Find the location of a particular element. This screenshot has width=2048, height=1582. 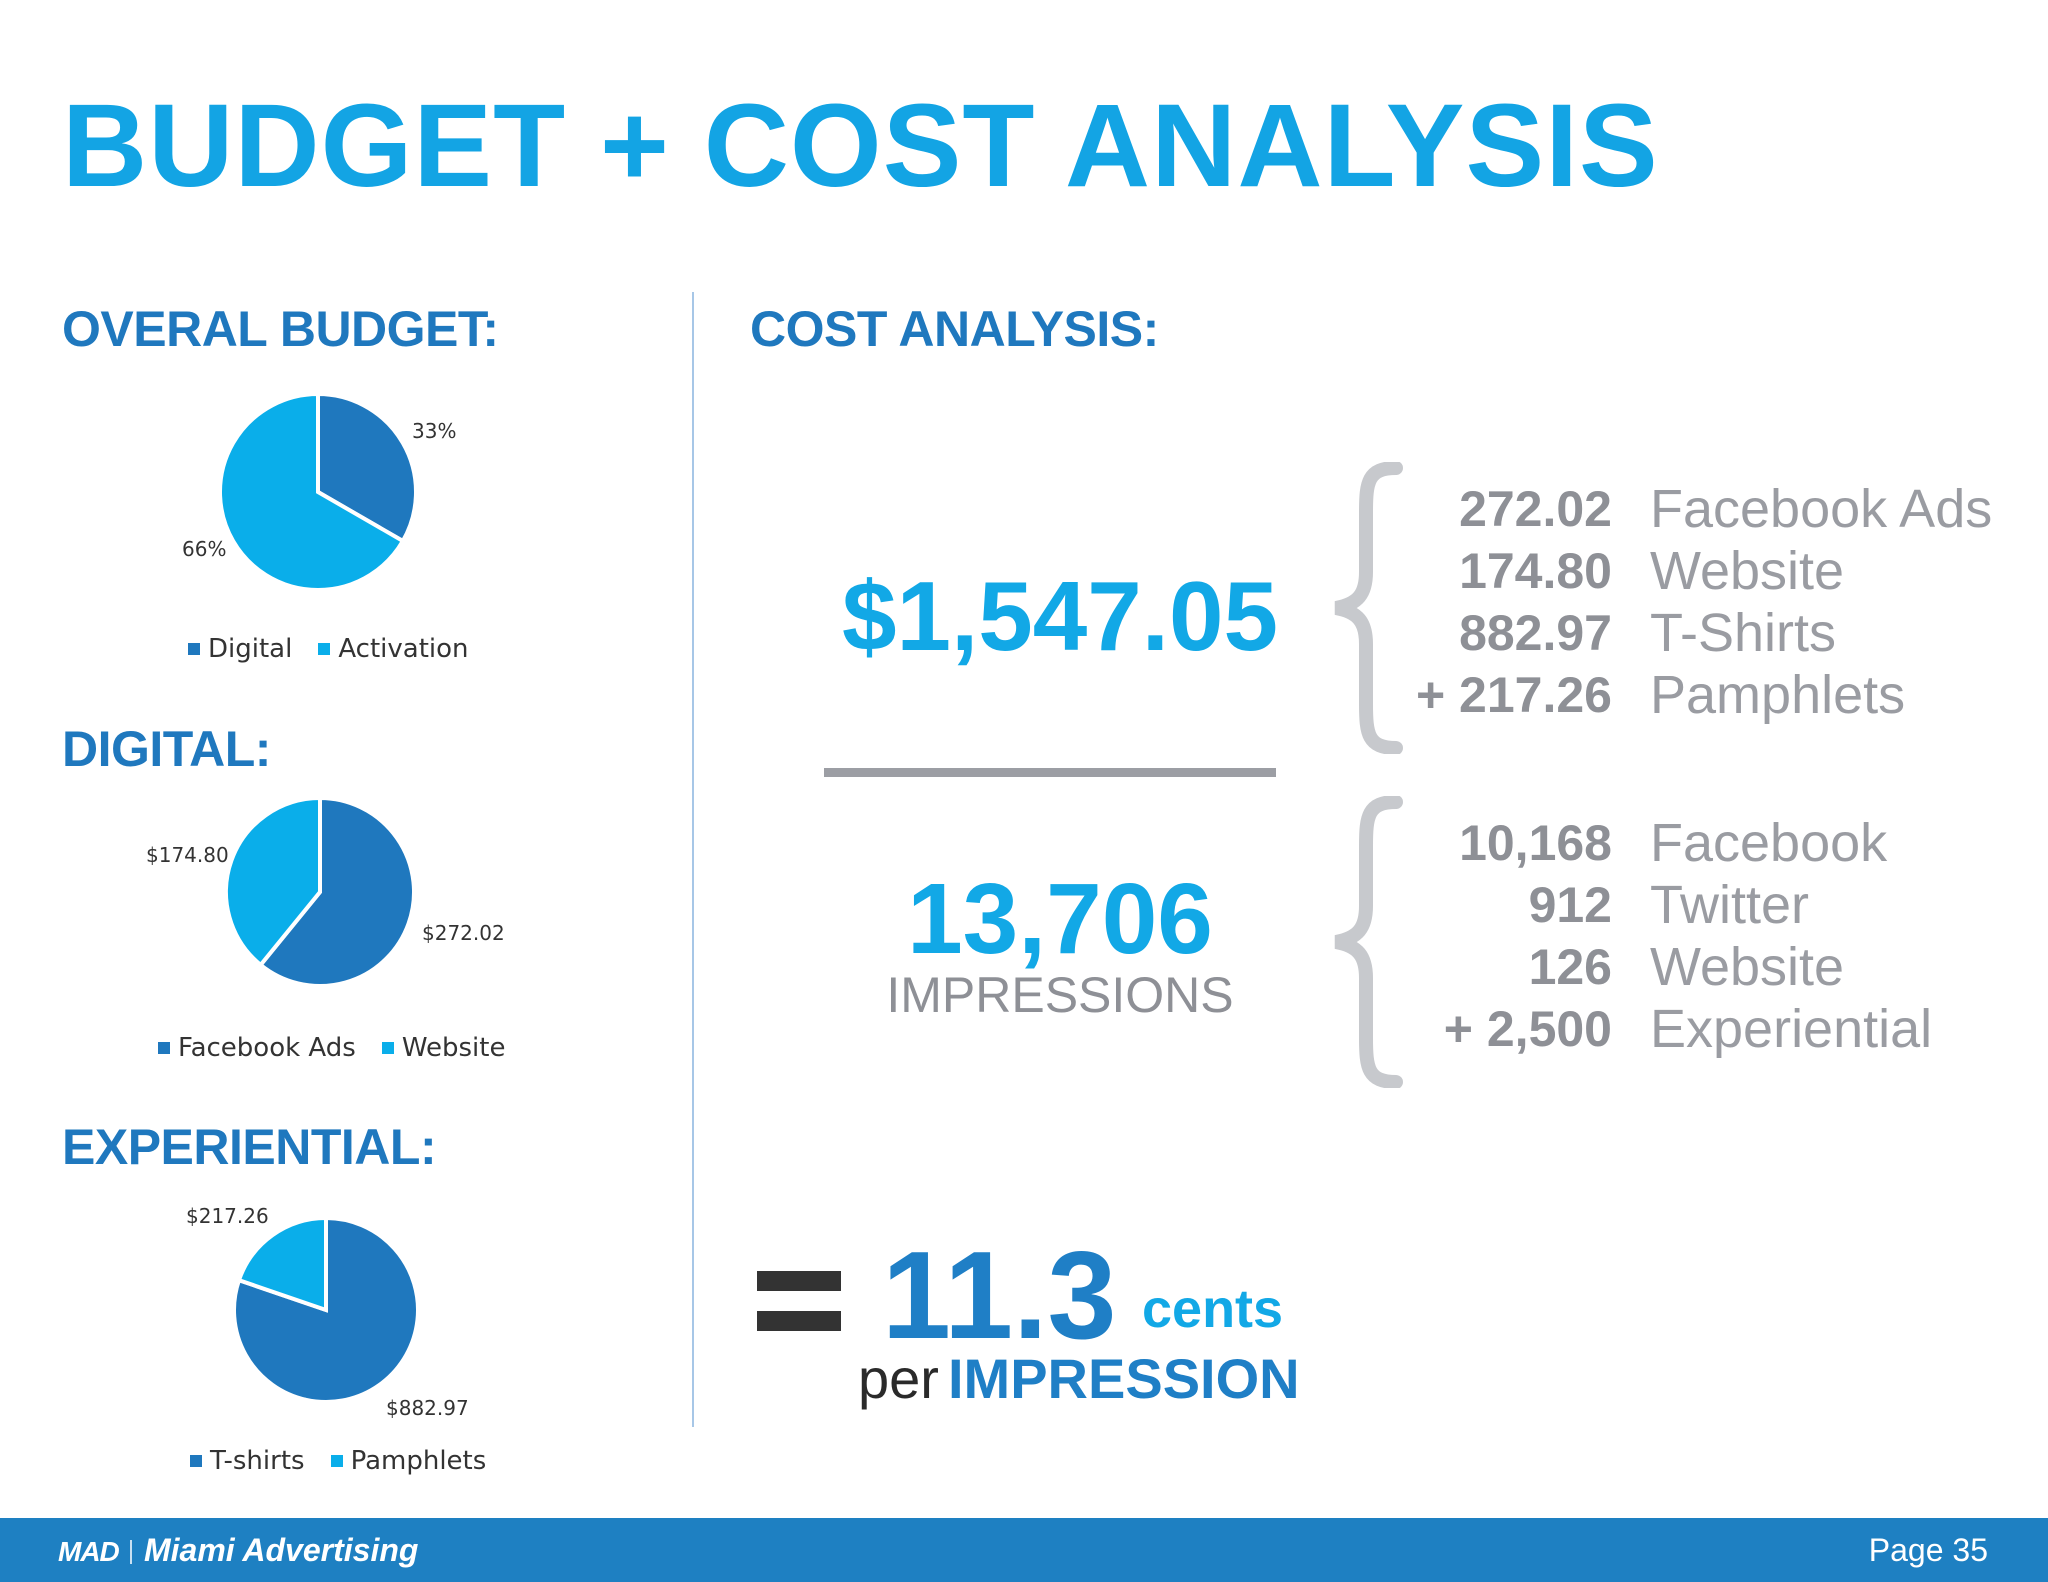

per-impression-text: IMPRESSION is located at coordinates (1124, 1378).